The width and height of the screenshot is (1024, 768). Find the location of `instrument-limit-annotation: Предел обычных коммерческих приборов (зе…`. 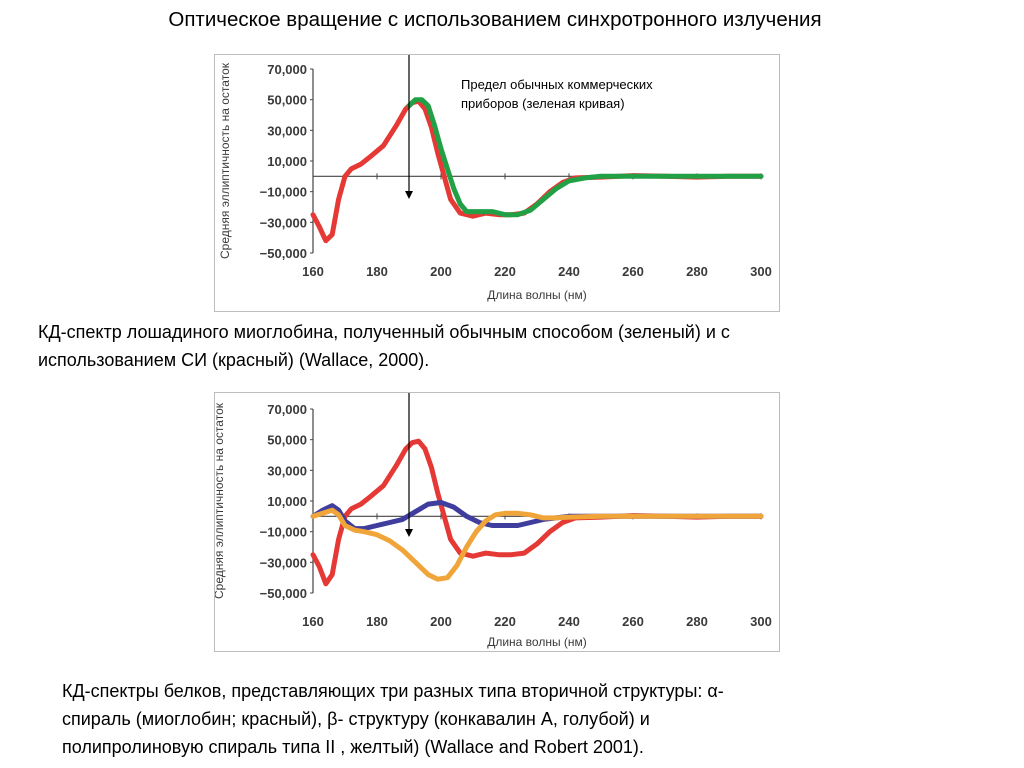

instrument-limit-annotation: Предел обычных коммерческих приборов (зе… is located at coordinates (557, 94).